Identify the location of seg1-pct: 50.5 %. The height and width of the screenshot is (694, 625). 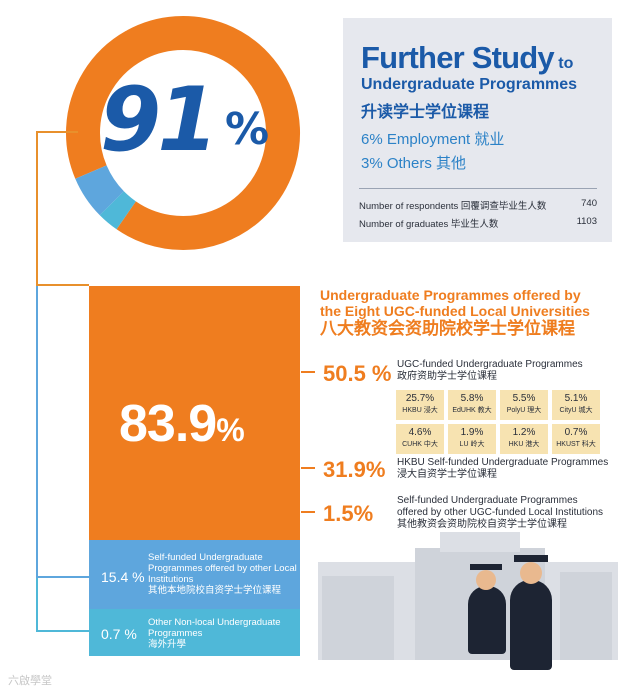
(357, 373).